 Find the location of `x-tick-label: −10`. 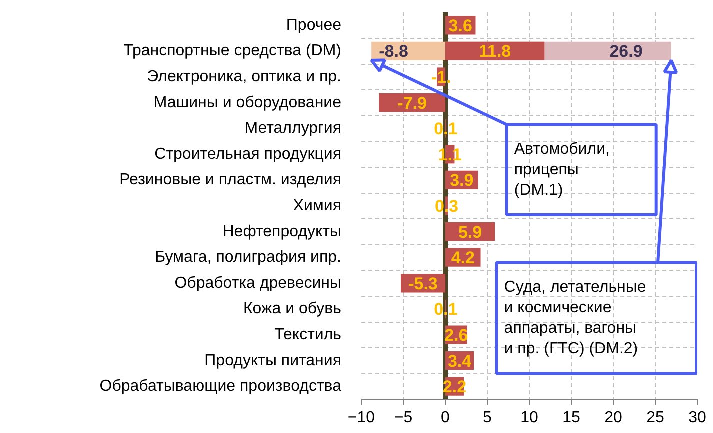

x-tick-label: −10 is located at coordinates (362, 418).